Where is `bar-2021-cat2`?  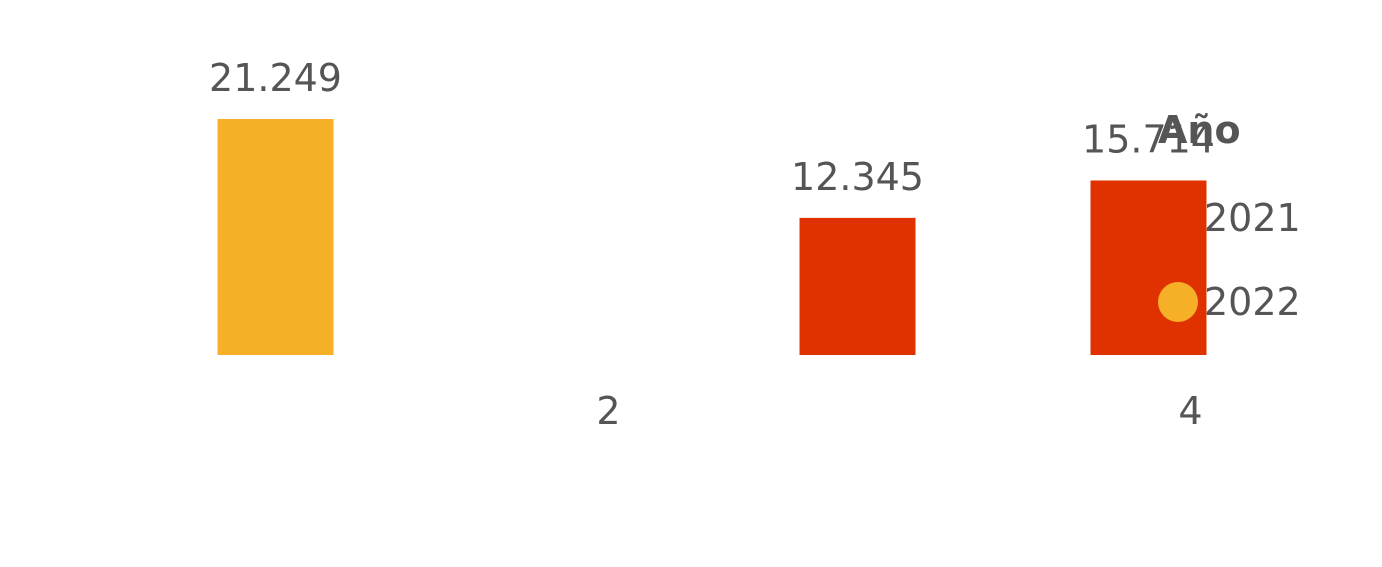 bar-2021-cat2 is located at coordinates (857, 286).